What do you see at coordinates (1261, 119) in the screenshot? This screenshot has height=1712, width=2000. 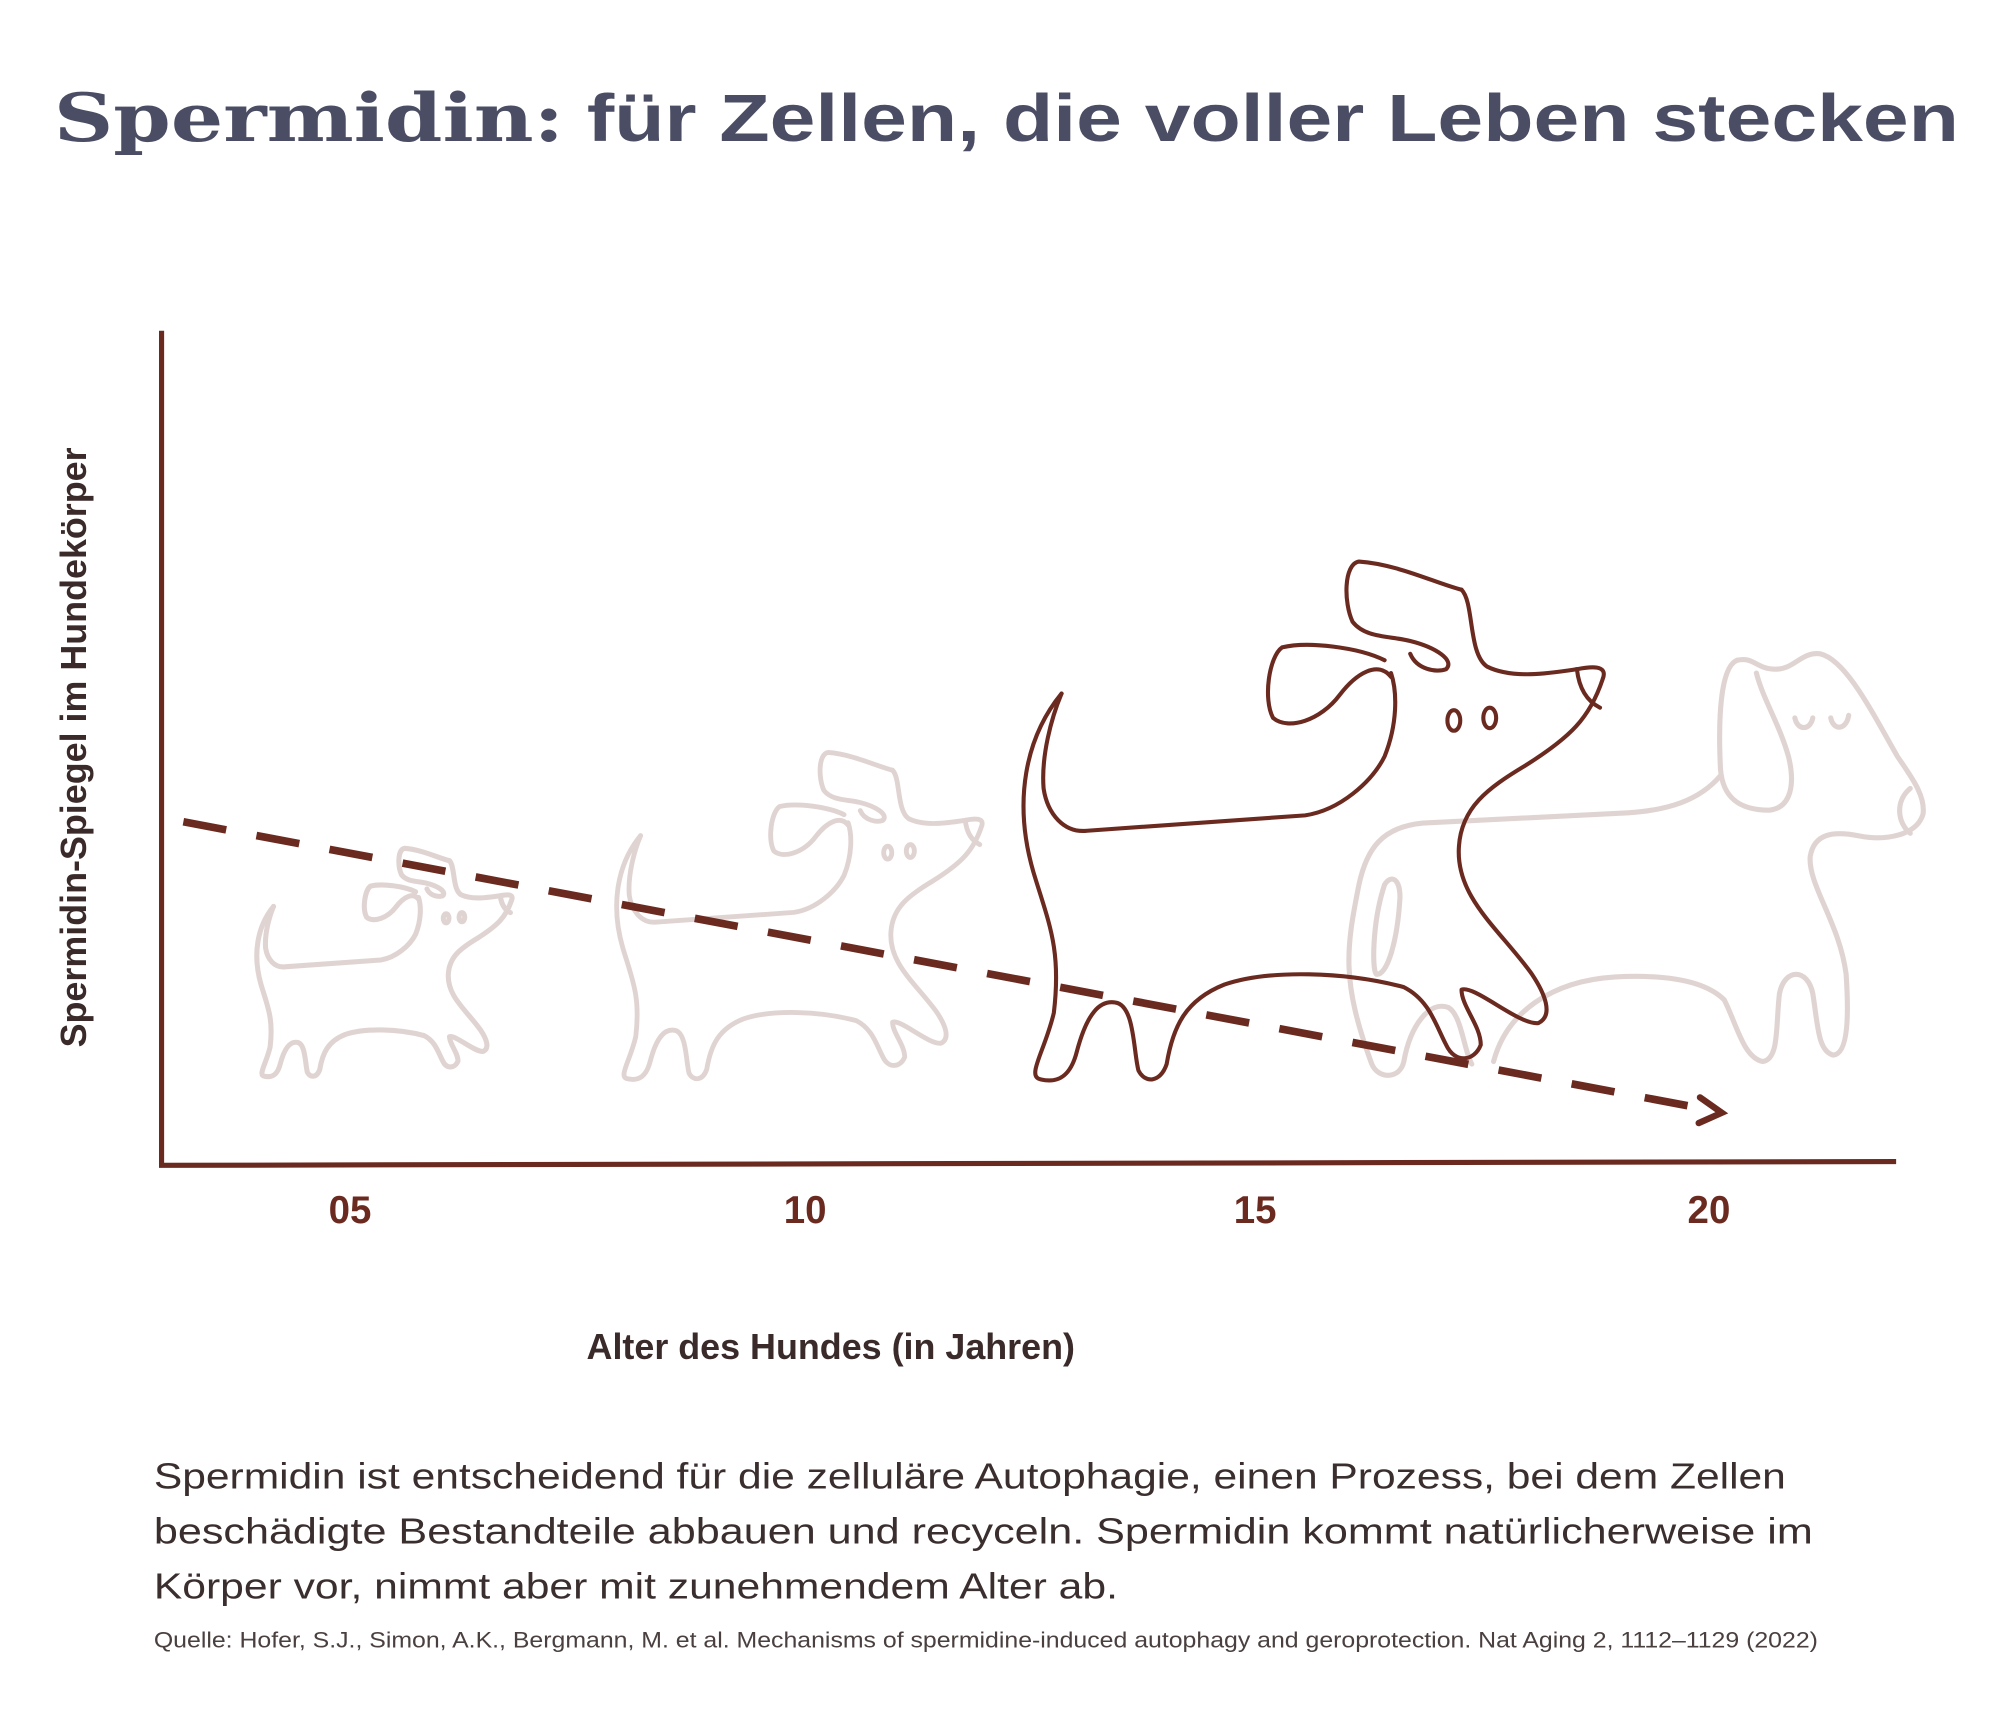 I see `title-sans-part: für Zellen, die voller Leben stecken` at bounding box center [1261, 119].